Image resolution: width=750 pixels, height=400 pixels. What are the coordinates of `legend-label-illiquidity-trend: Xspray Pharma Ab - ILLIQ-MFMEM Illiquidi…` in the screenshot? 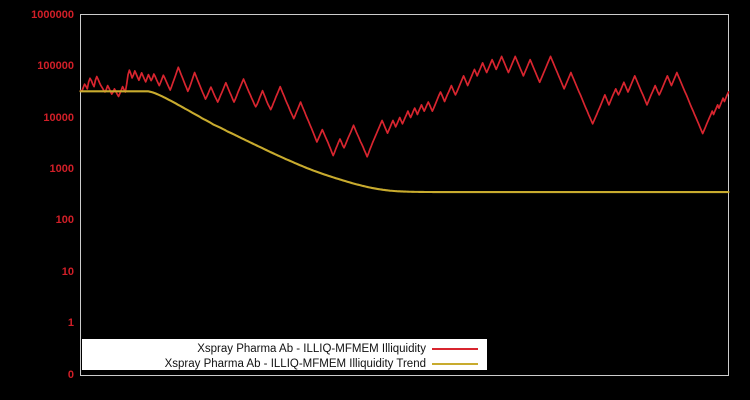 It's located at (295, 363).